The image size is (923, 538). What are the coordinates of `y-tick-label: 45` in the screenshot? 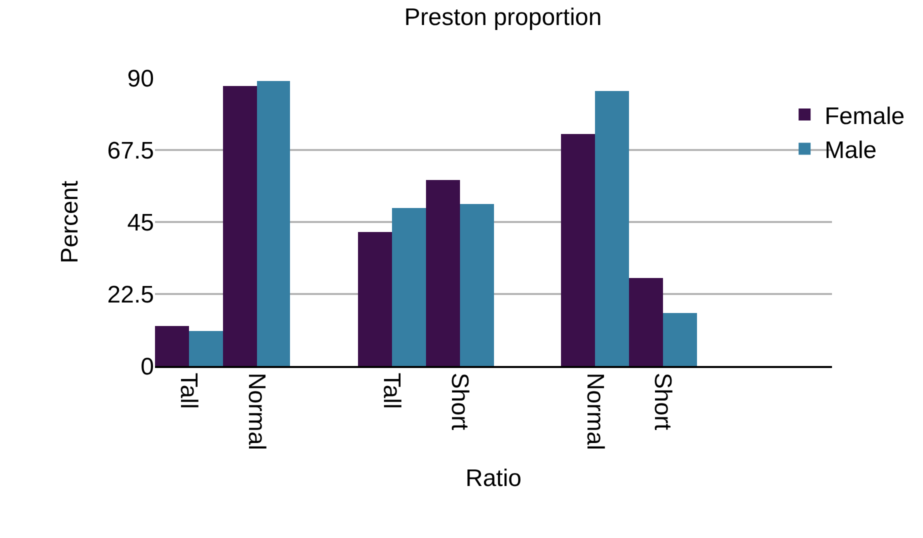 It's located at (140, 222).